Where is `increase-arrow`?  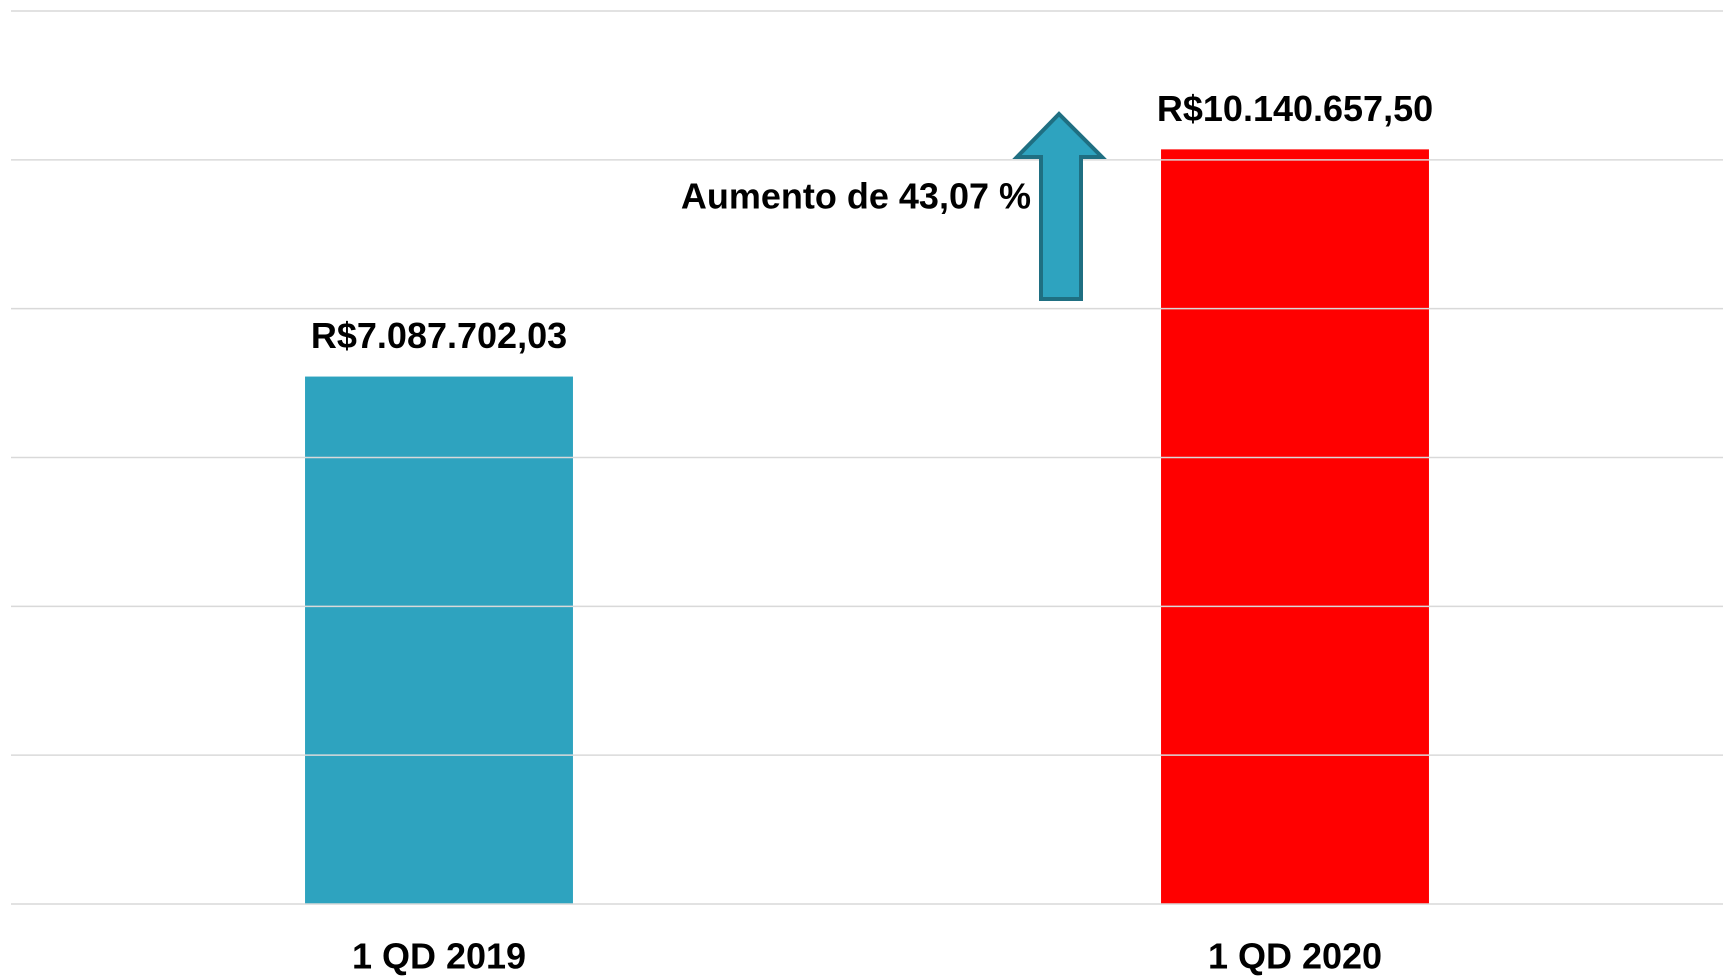 increase-arrow is located at coordinates (1059, 206).